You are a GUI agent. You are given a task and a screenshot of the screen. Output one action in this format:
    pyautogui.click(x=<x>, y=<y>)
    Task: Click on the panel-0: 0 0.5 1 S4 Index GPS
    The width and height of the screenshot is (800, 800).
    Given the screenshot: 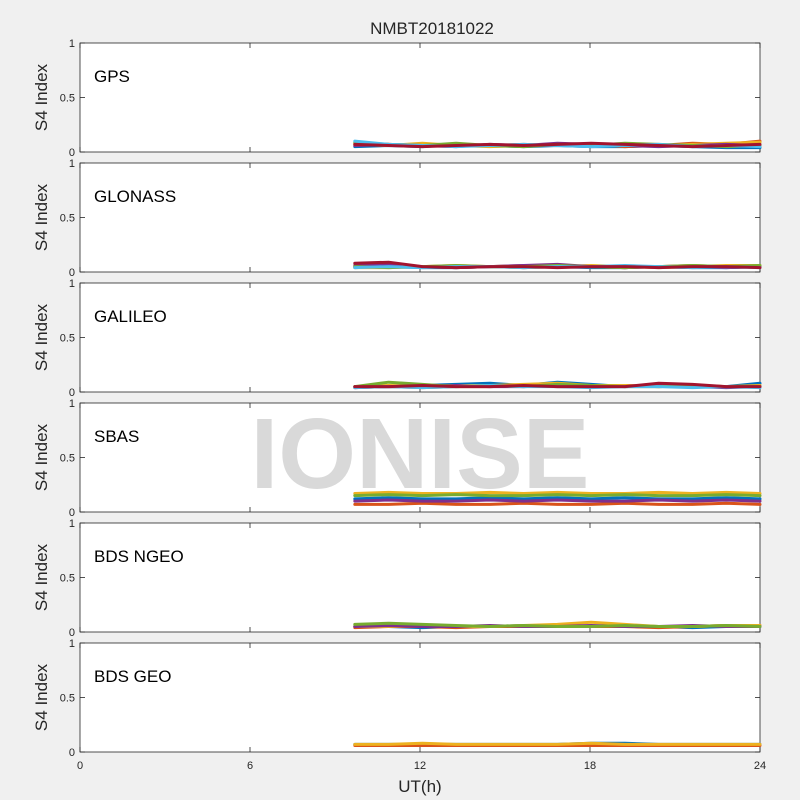 What is the action you would take?
    pyautogui.click(x=397, y=98)
    